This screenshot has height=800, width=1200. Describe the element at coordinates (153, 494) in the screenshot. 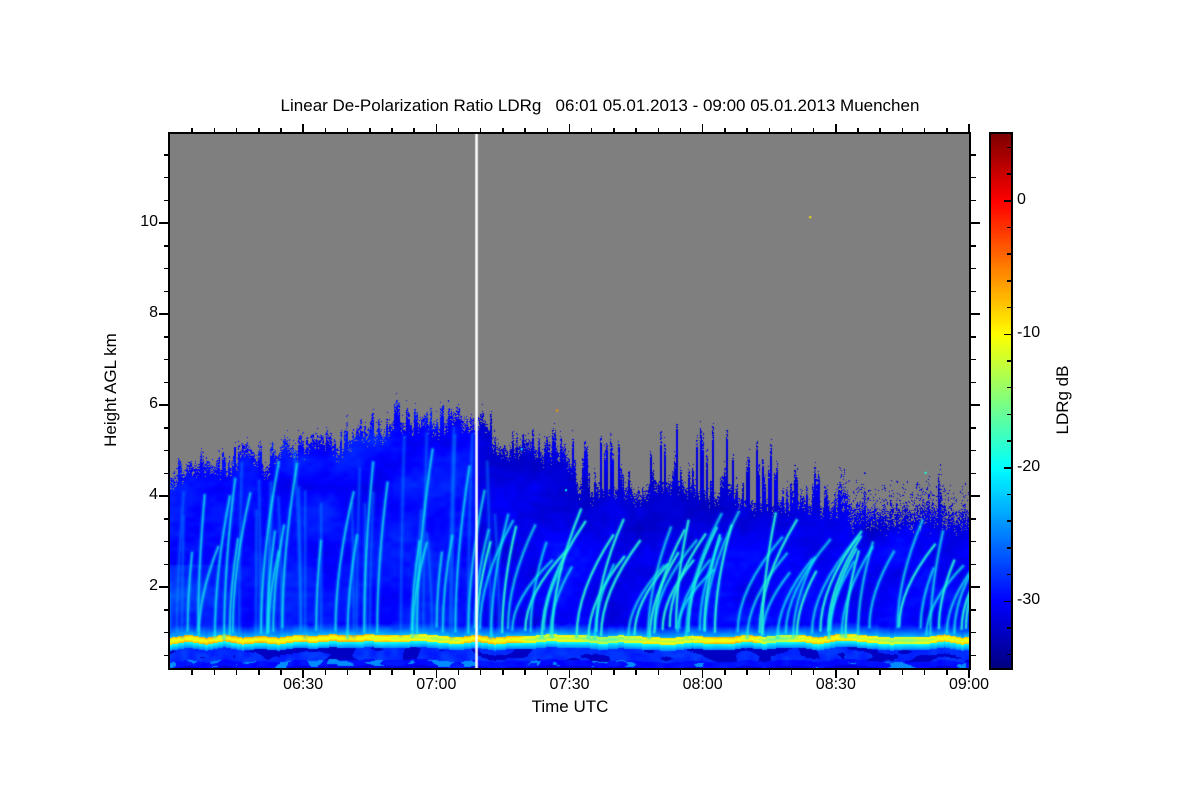

I see `y-axis-tick-label: 4` at that location.